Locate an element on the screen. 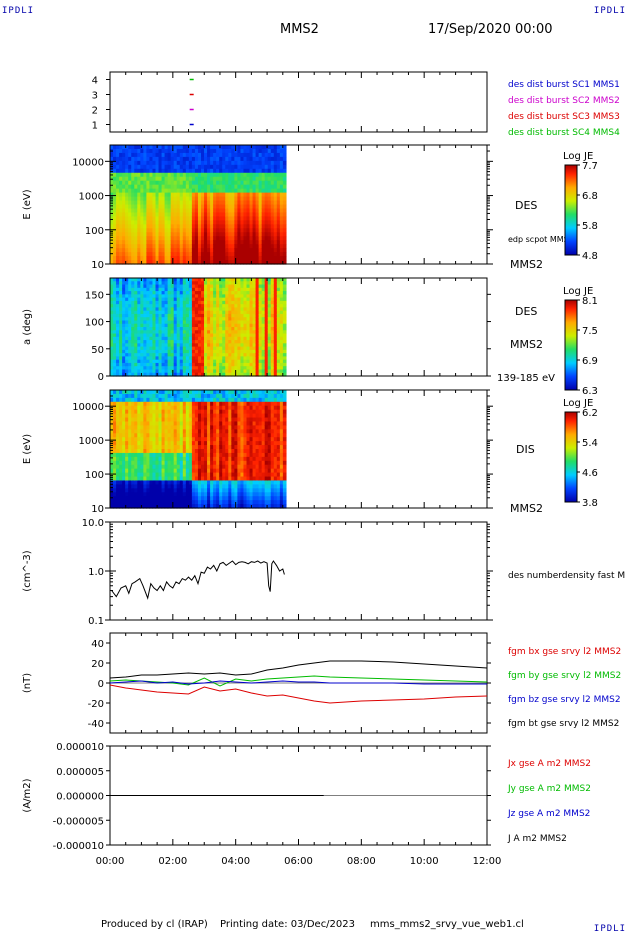 Image resolution: width=630 pixels, height=934 pixels. burst-legend-label: des dist burst SC4 MMS4 is located at coordinates (564, 133).